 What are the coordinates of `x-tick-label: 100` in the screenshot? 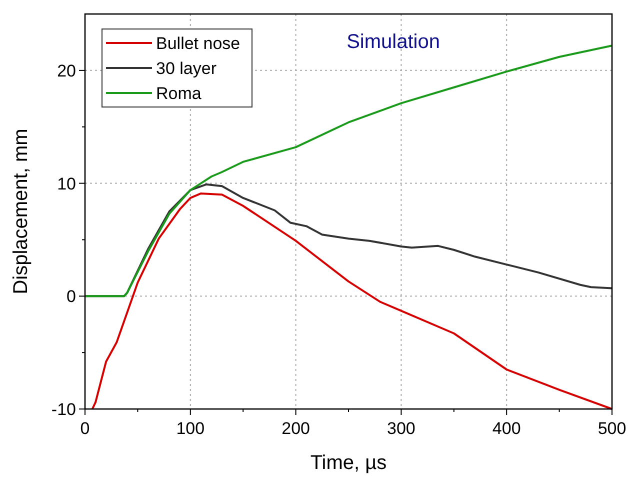 It's located at (190, 428).